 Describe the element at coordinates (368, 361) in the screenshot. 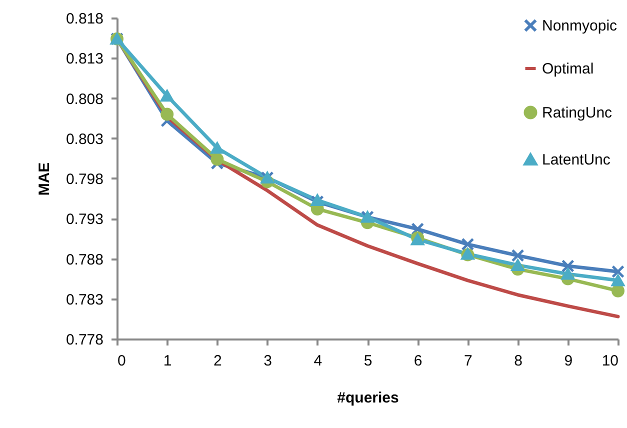

I see `x-tick-label: 5` at that location.